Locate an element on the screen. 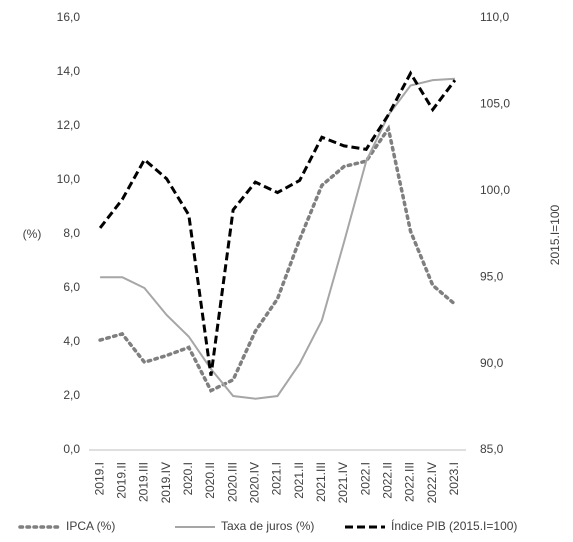 The image size is (573, 542). x-tick-label: 2022.I is located at coordinates (365, 478).